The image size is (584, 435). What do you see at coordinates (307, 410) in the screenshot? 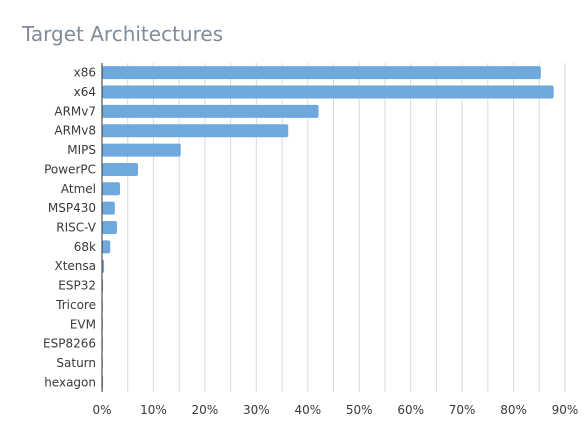
I see `x-tick-label: 40%` at bounding box center [307, 410].